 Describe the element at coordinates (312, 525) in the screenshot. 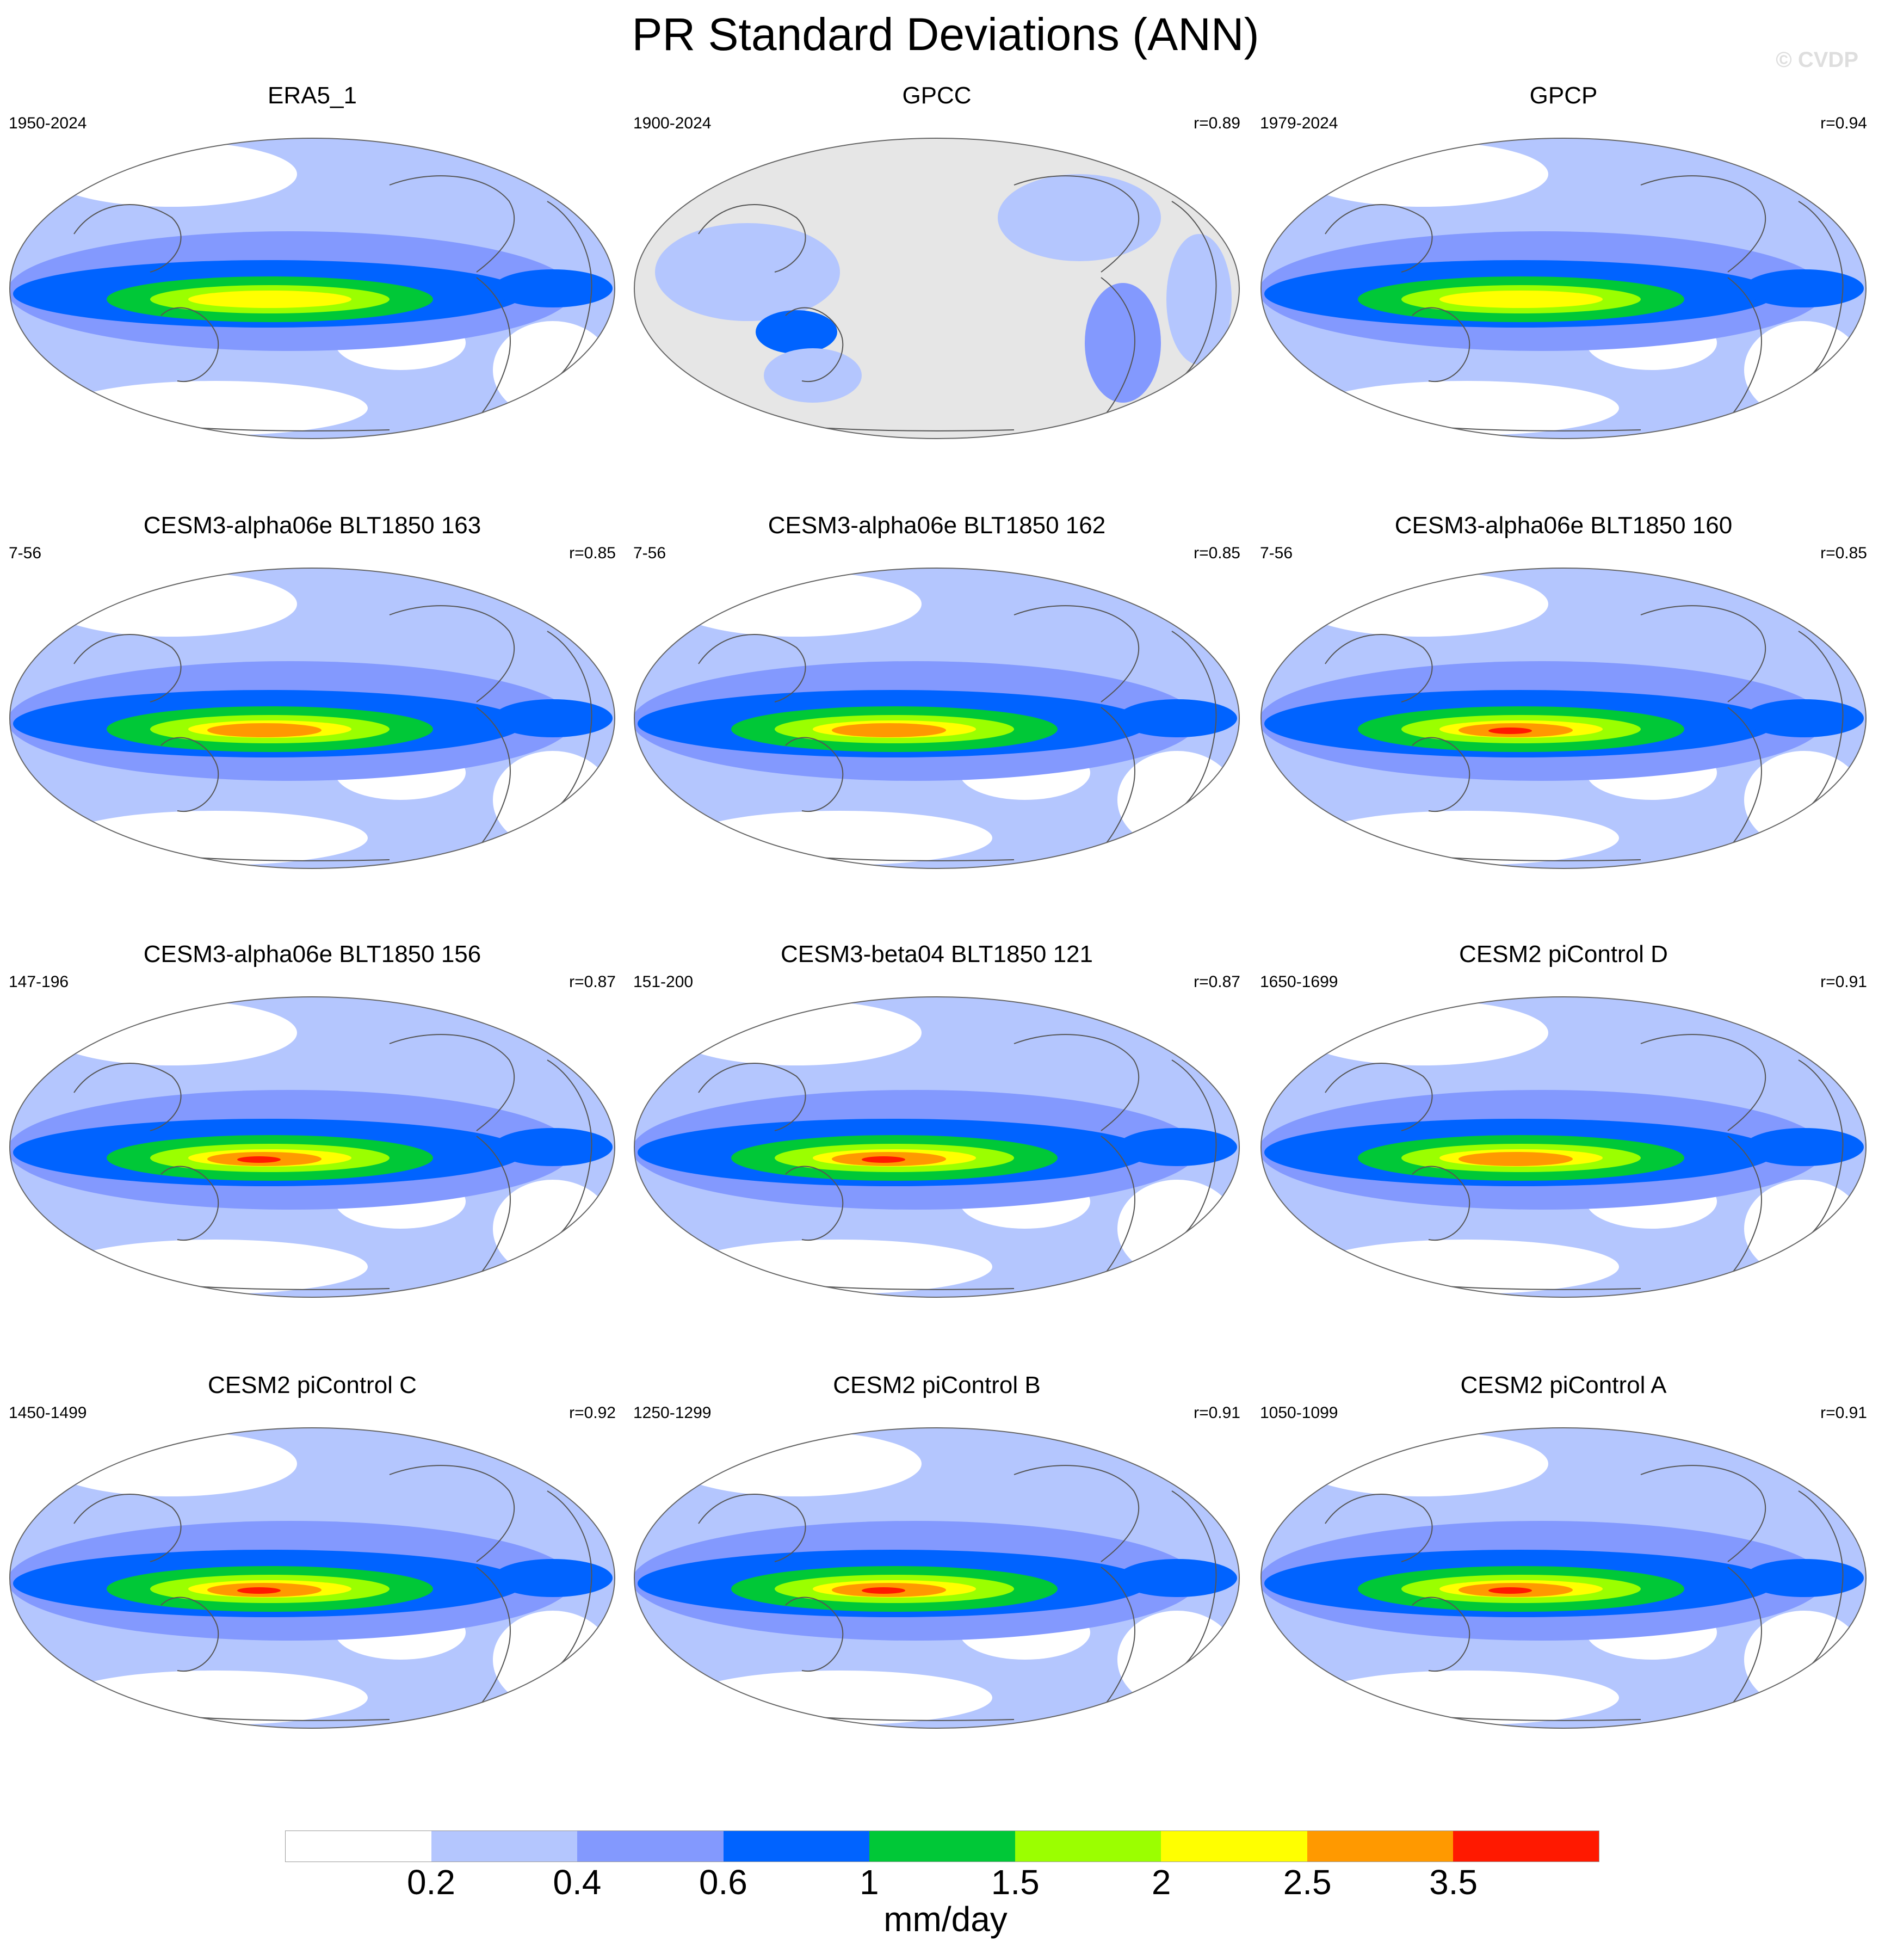

I see `panel-title: CESM3-alpha06e BLT1850 163` at that location.